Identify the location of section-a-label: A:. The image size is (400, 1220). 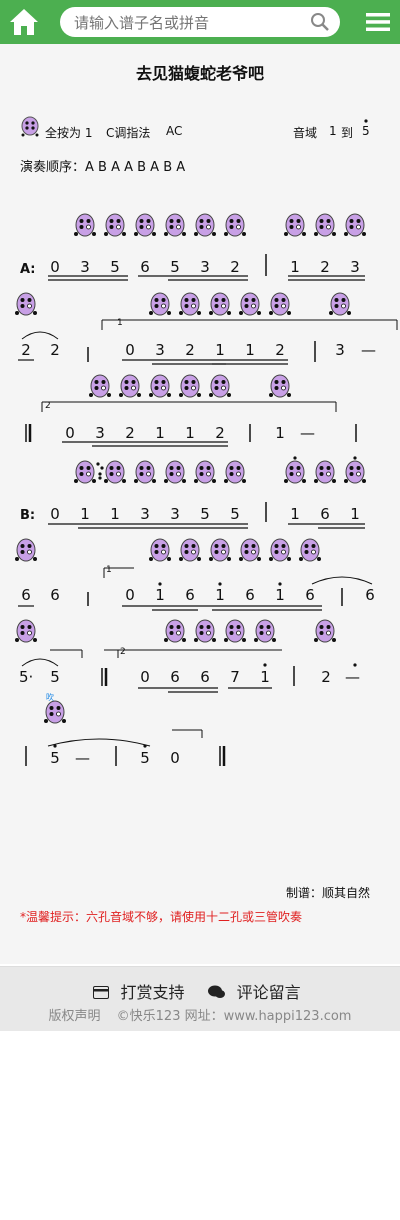
(28, 269).